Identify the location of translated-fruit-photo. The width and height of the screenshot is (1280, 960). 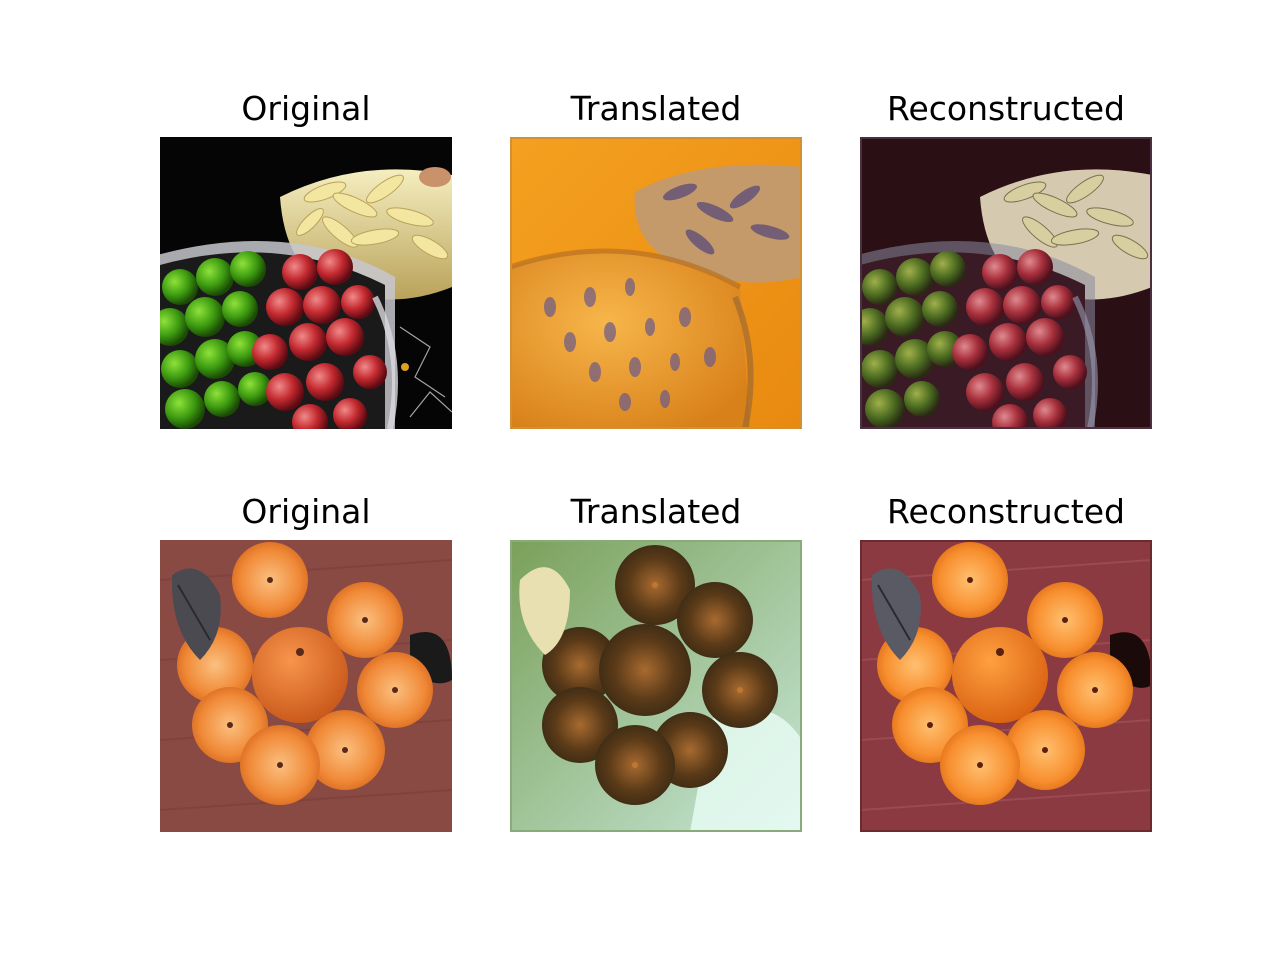
(656, 283).